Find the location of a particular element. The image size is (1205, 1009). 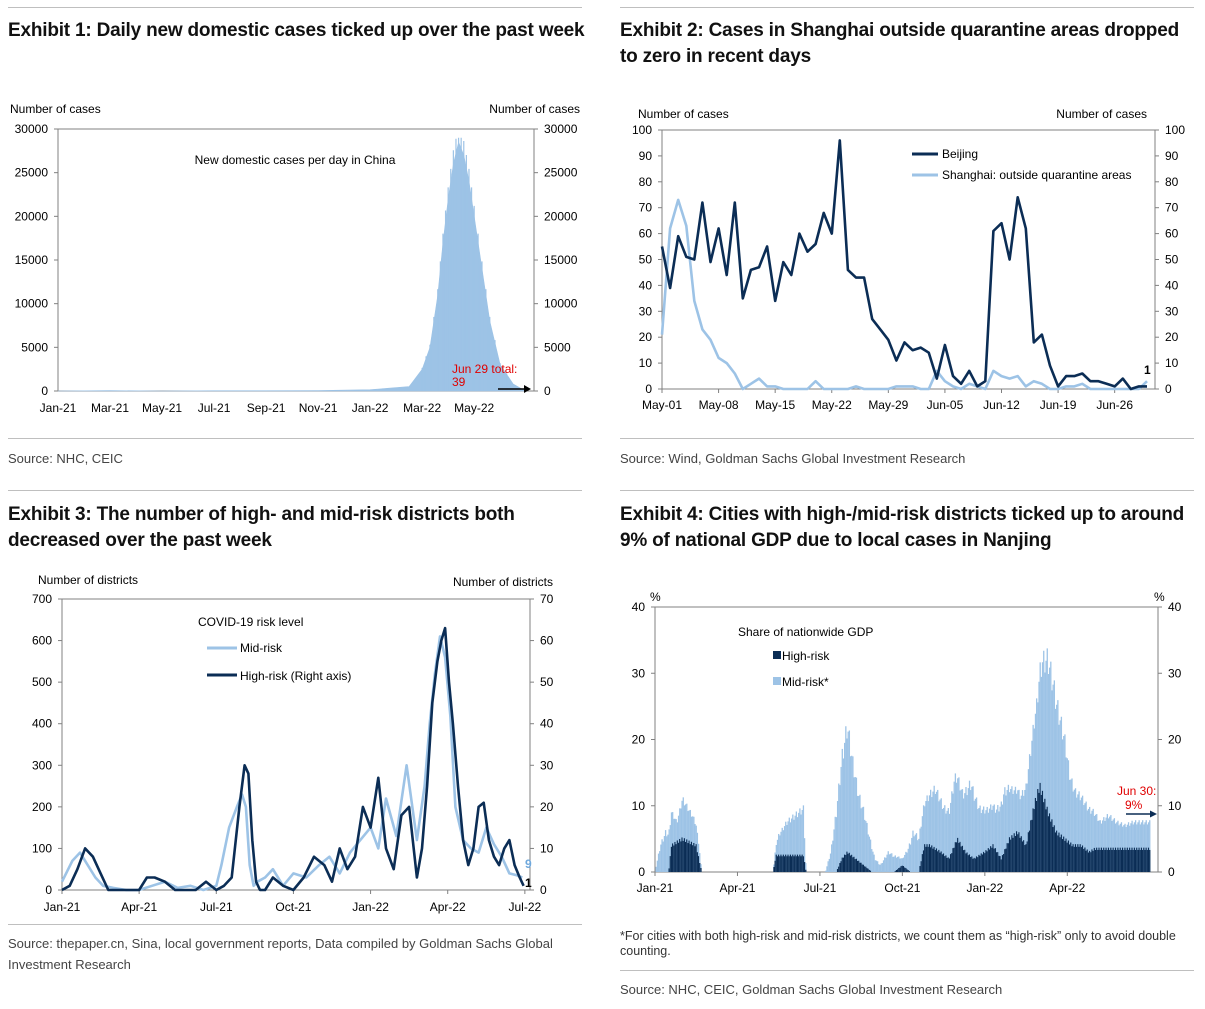

x-tick-label: Mar-21 is located at coordinates (110, 408).